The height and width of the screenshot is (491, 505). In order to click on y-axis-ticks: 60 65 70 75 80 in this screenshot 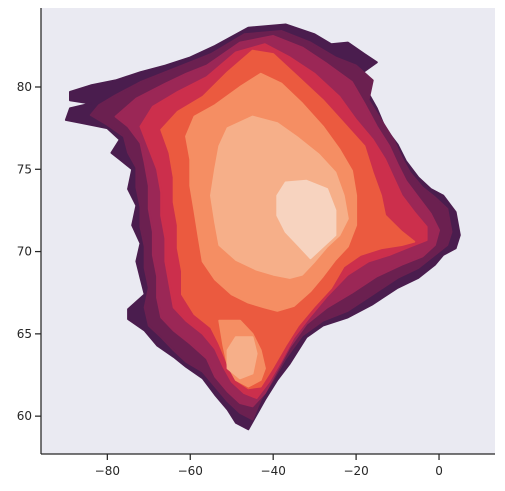, I will do `click(29, 251)`.